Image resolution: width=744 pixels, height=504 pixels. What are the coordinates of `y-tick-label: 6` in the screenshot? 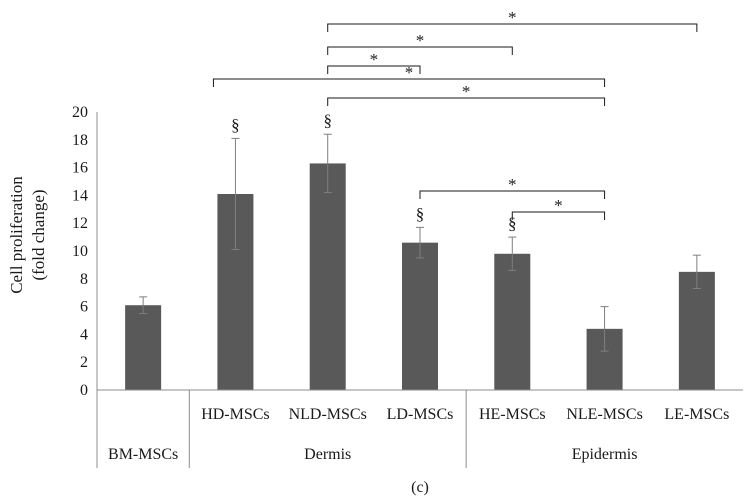 It's located at (84, 307).